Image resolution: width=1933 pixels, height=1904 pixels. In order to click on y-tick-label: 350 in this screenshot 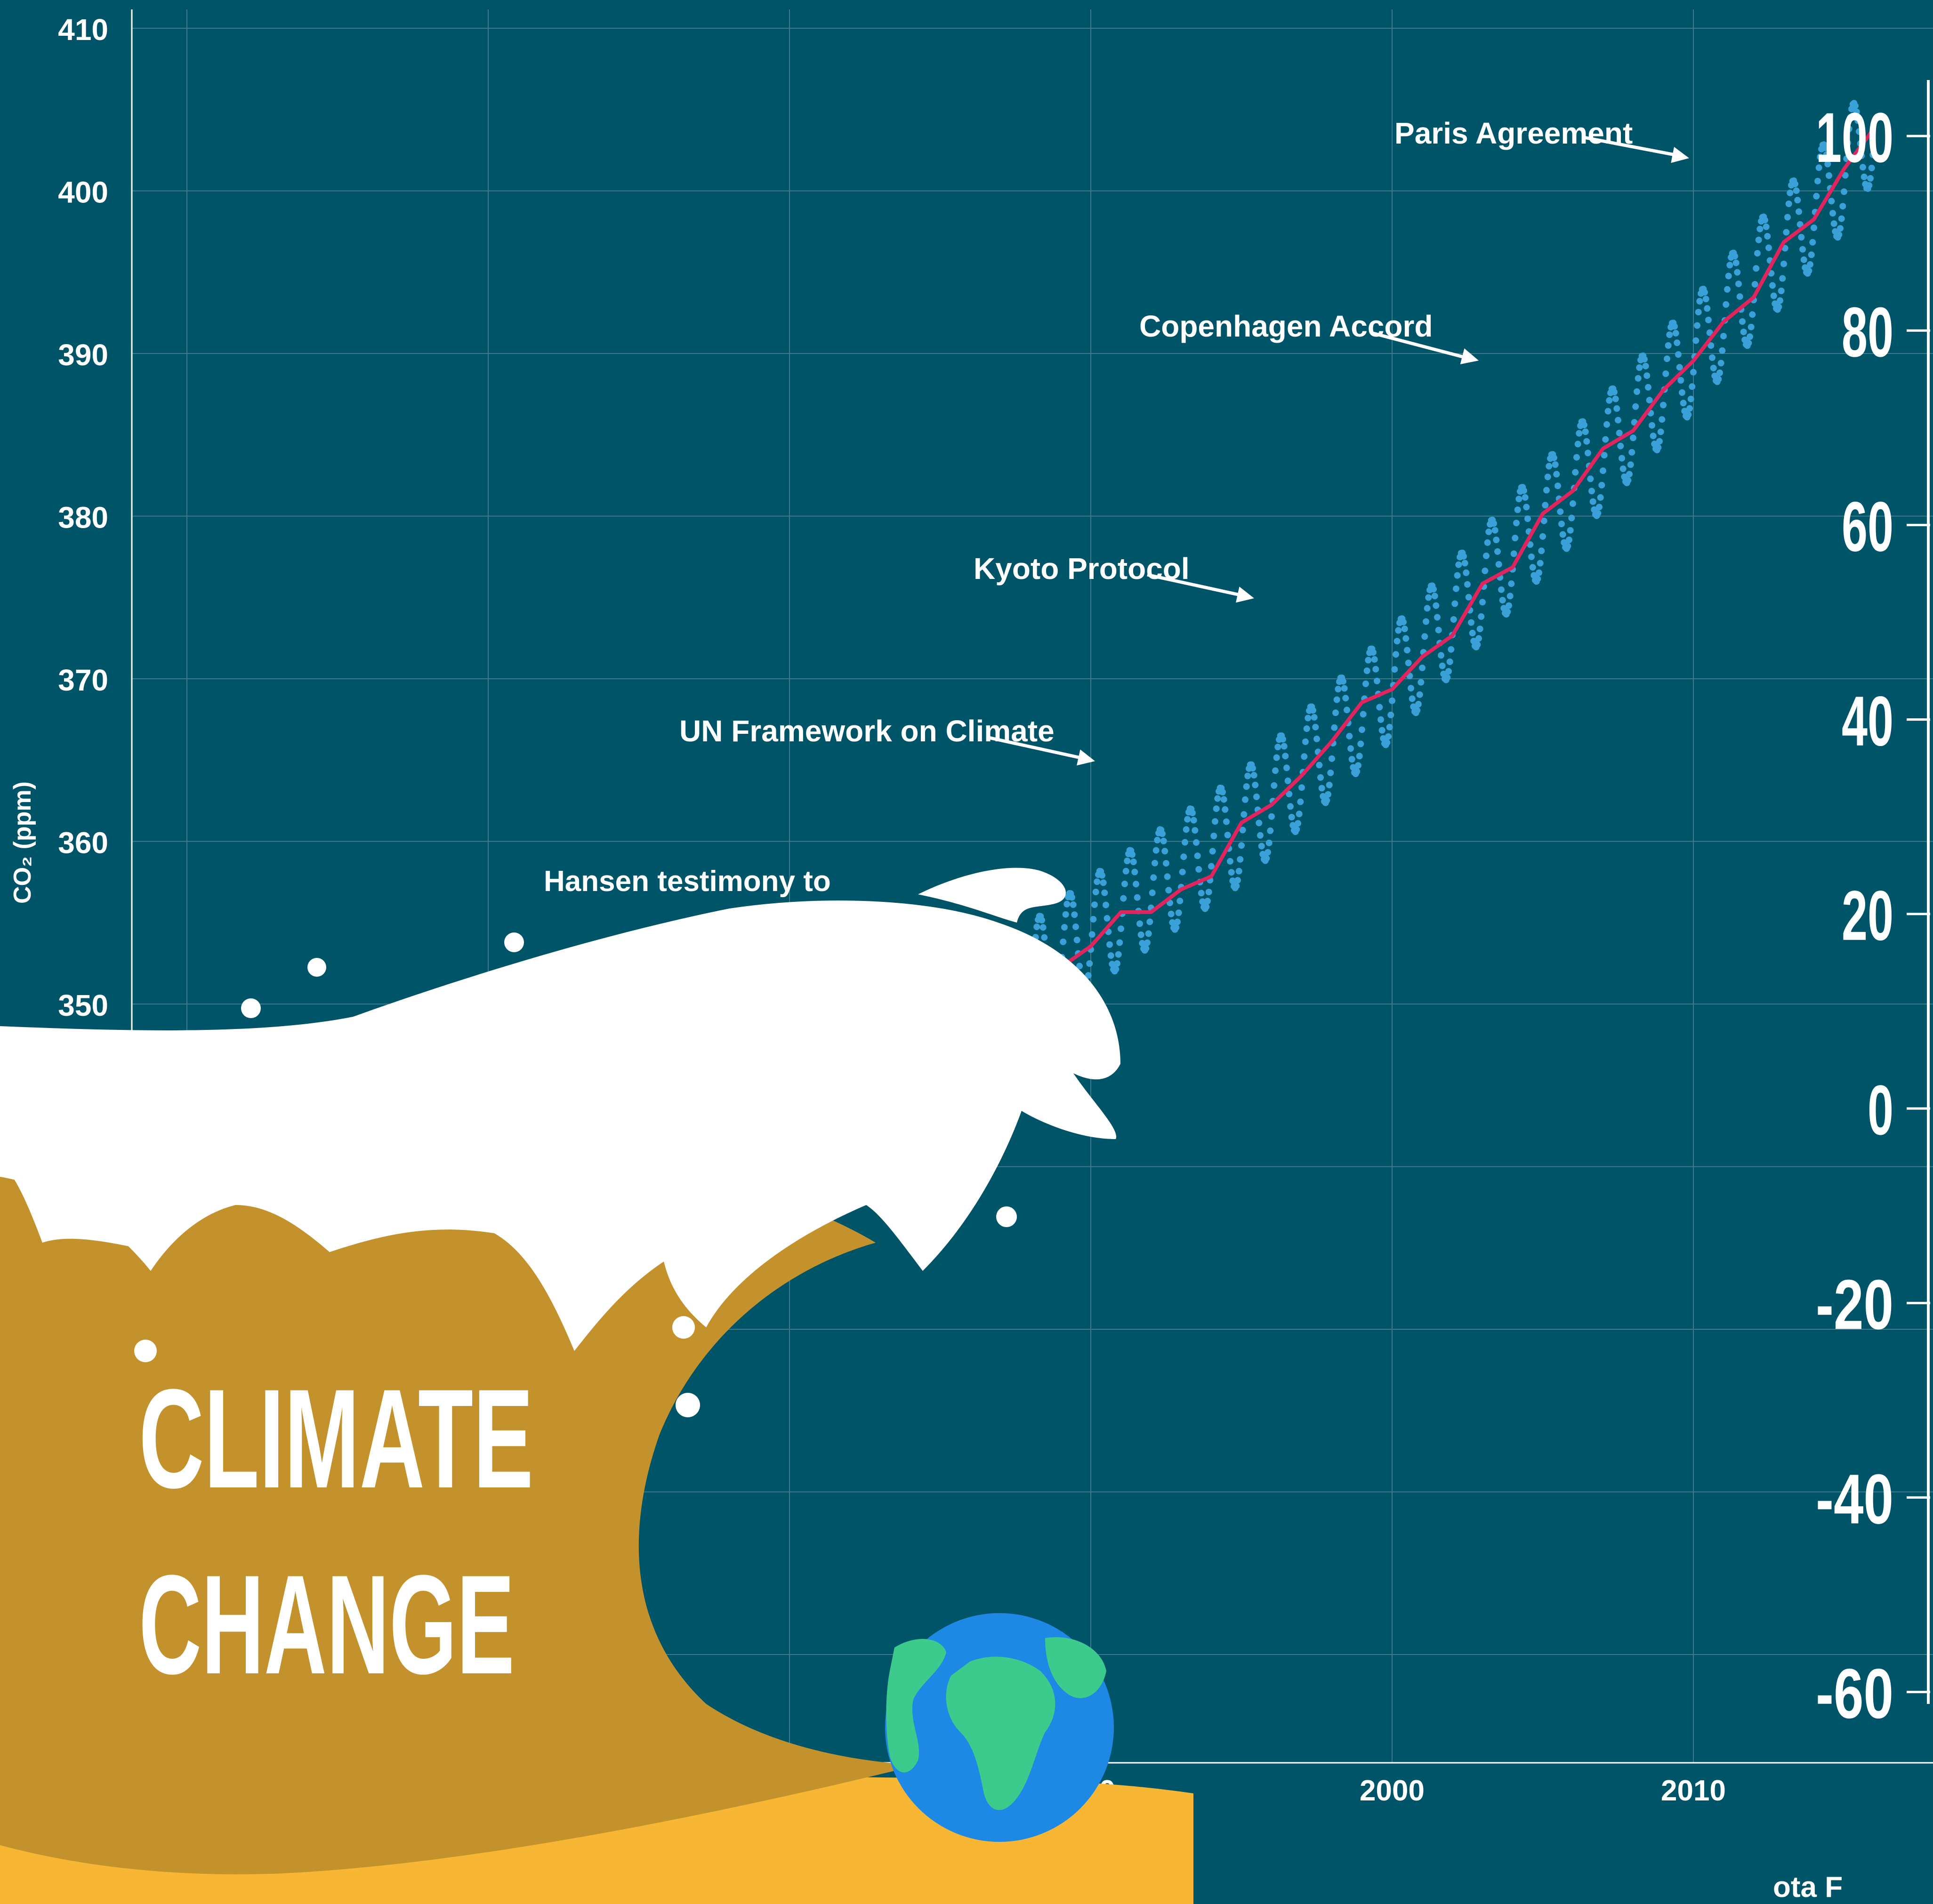, I will do `click(83, 1005)`.